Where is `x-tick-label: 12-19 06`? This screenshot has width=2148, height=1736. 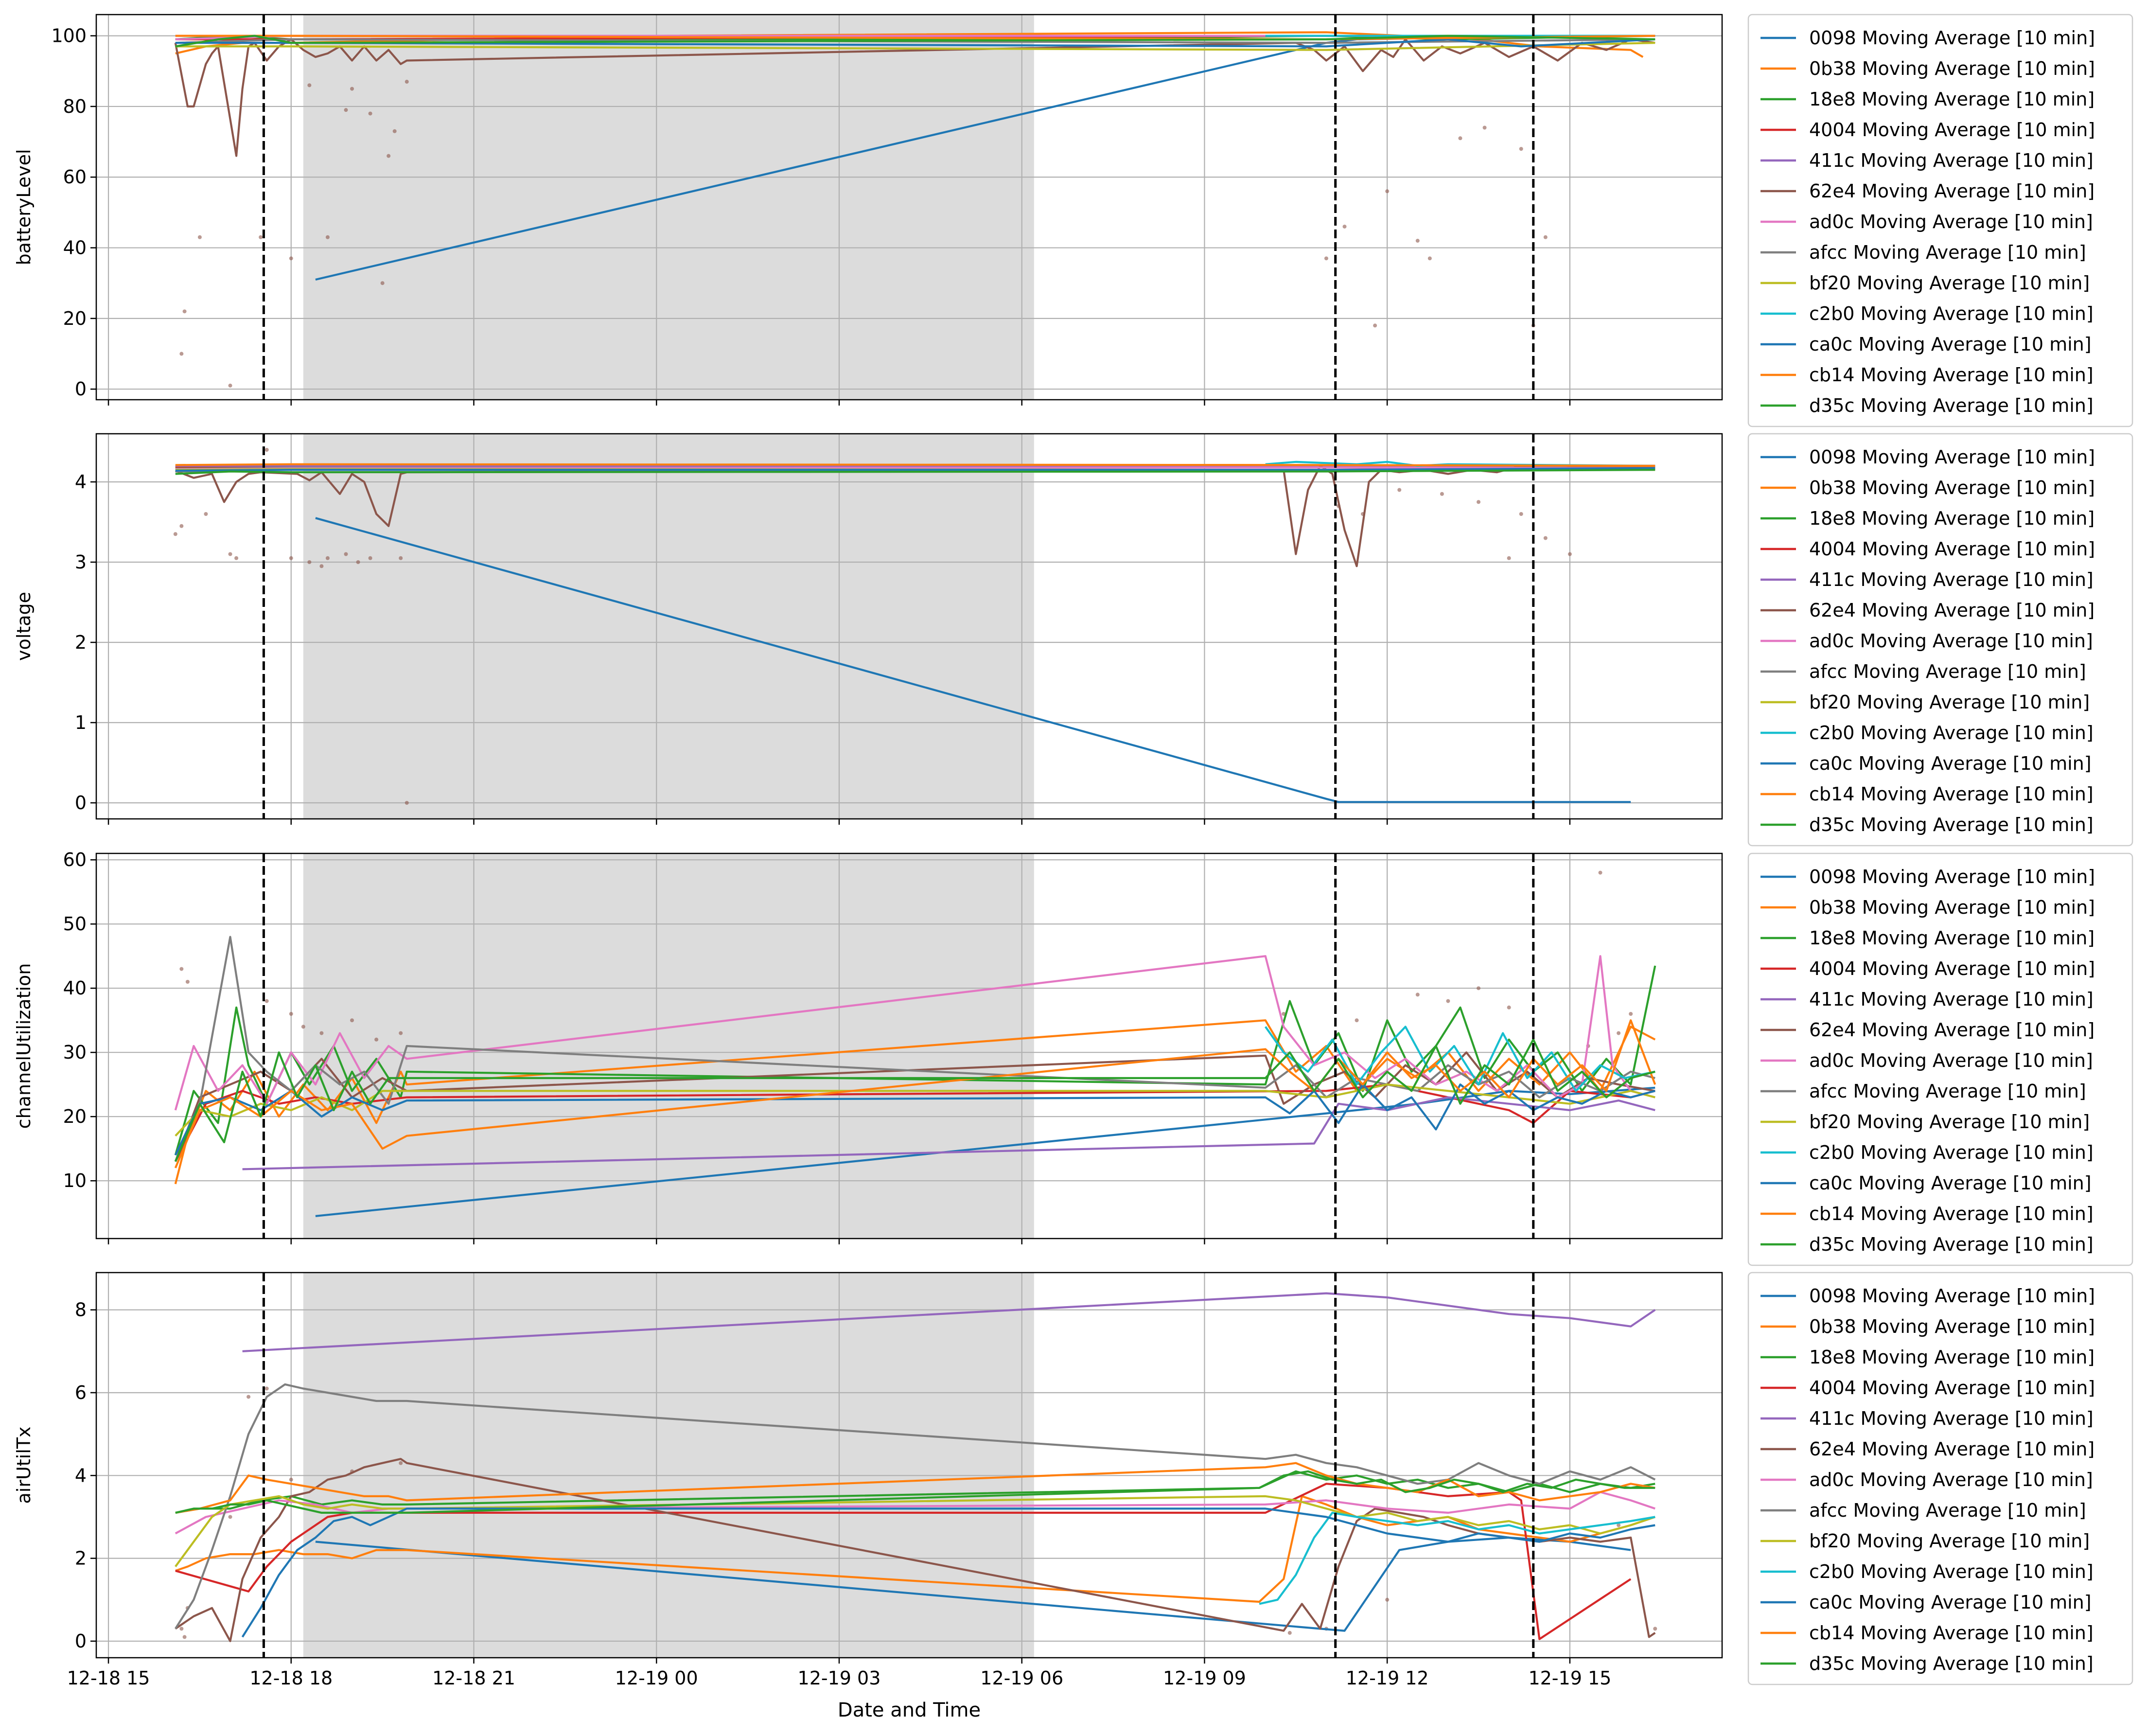 x-tick-label: 12-19 06 is located at coordinates (1021, 1678).